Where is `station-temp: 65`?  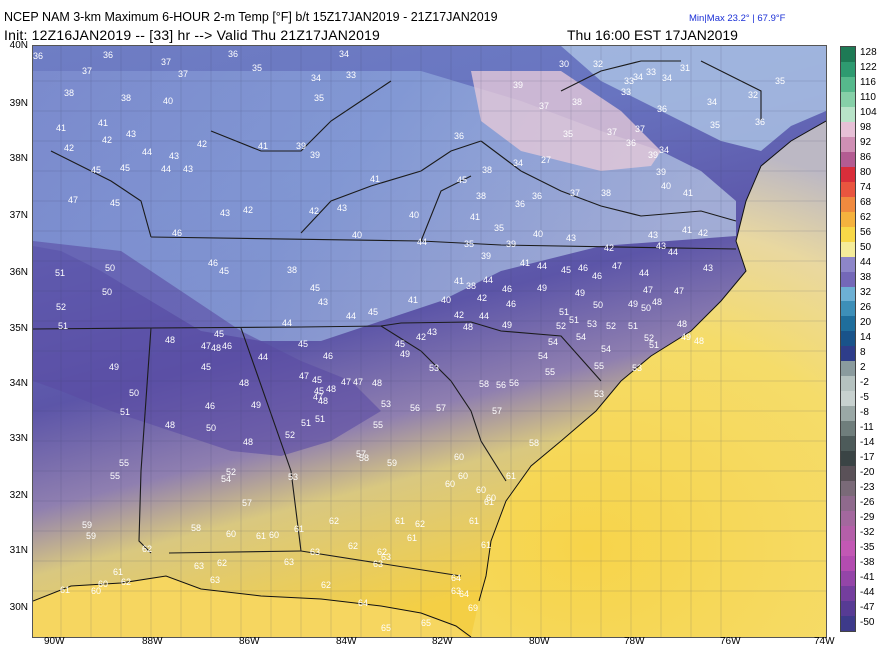
station-temp: 65 is located at coordinates (426, 623).